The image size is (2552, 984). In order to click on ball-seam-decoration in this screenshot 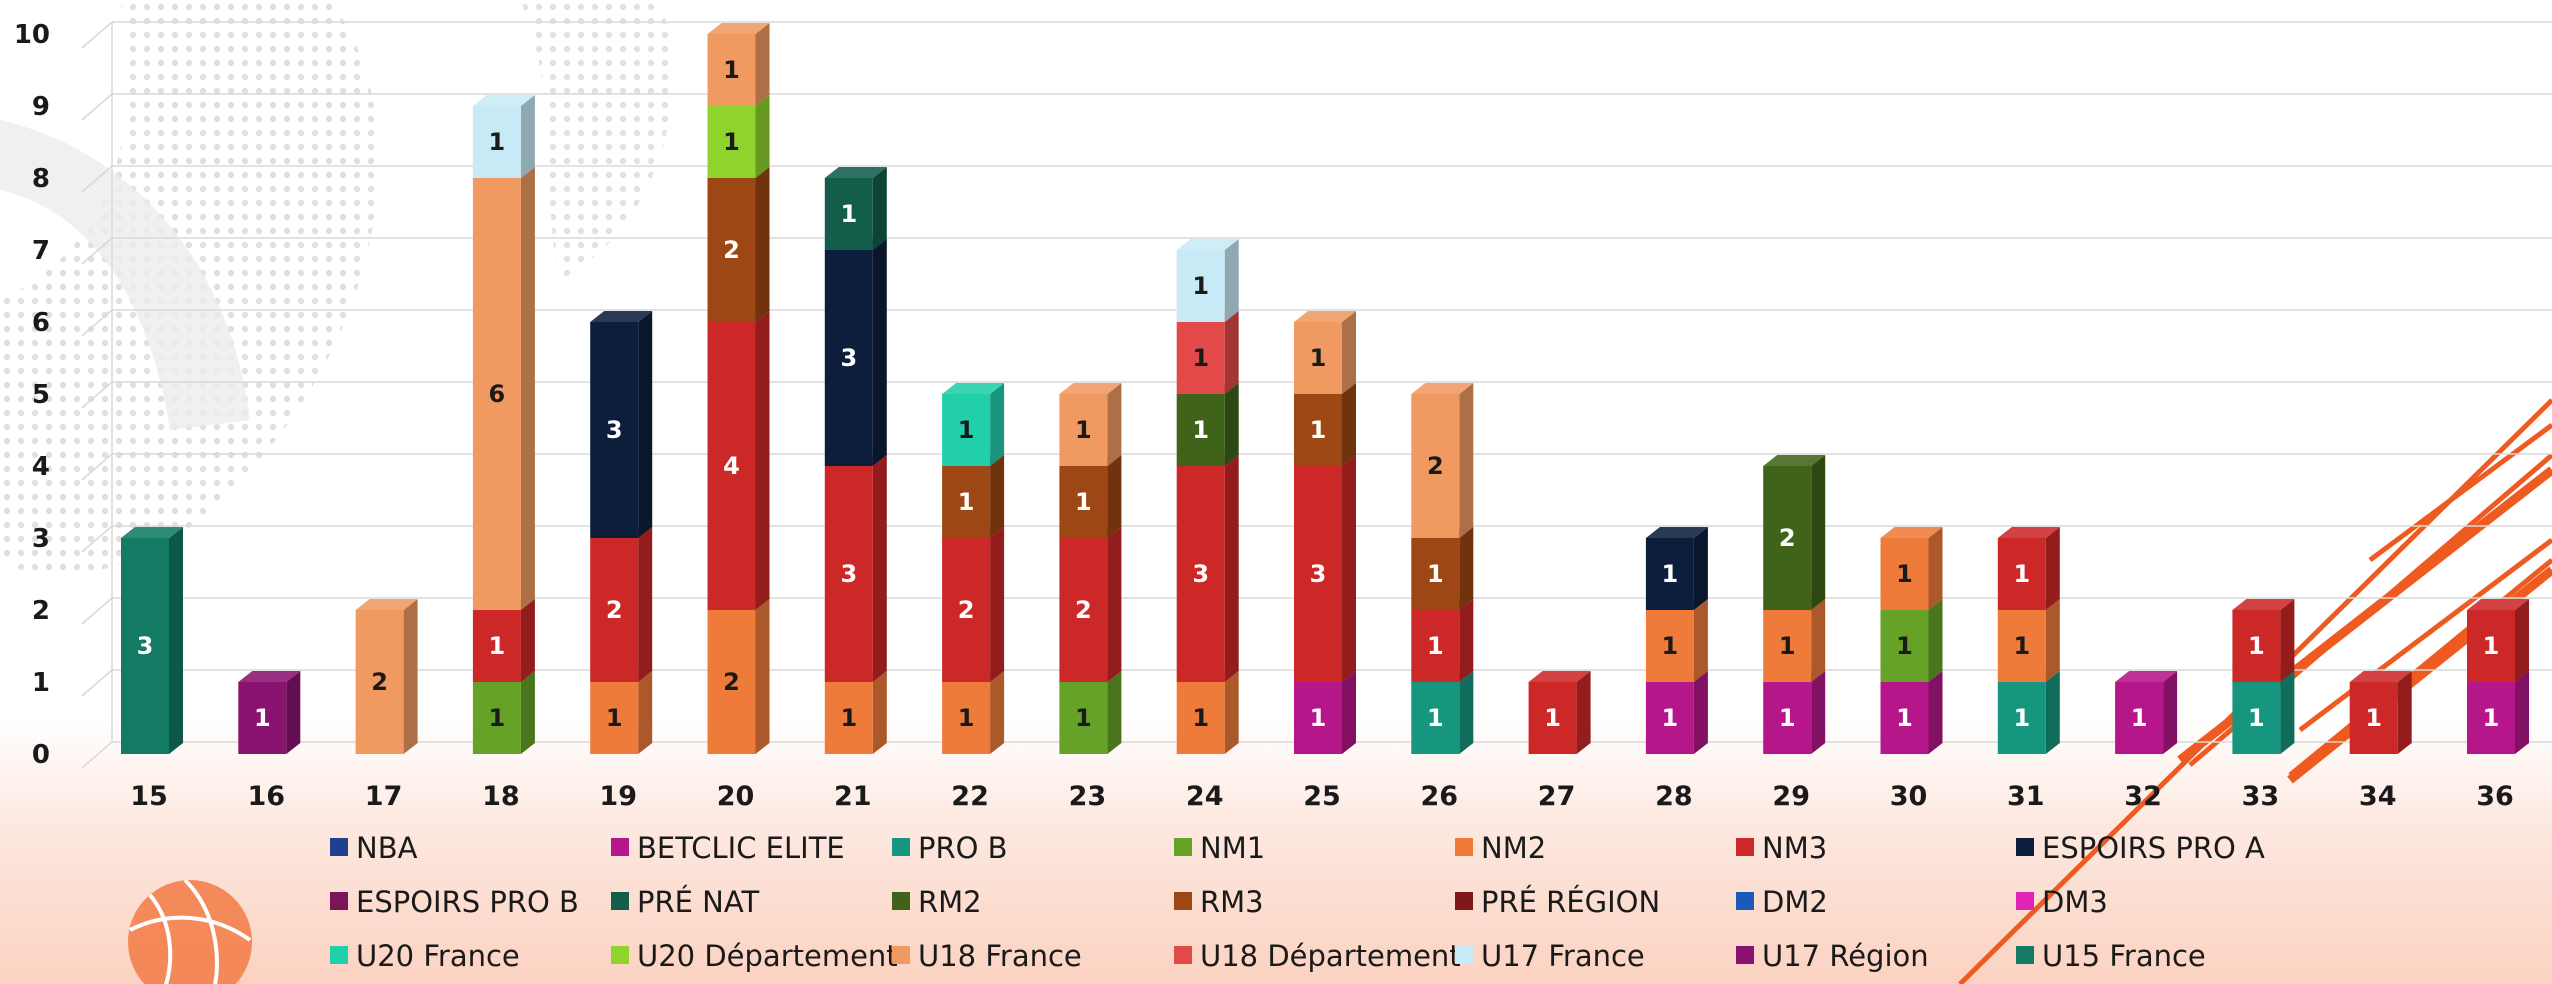, I will do `click(125, 275)`.